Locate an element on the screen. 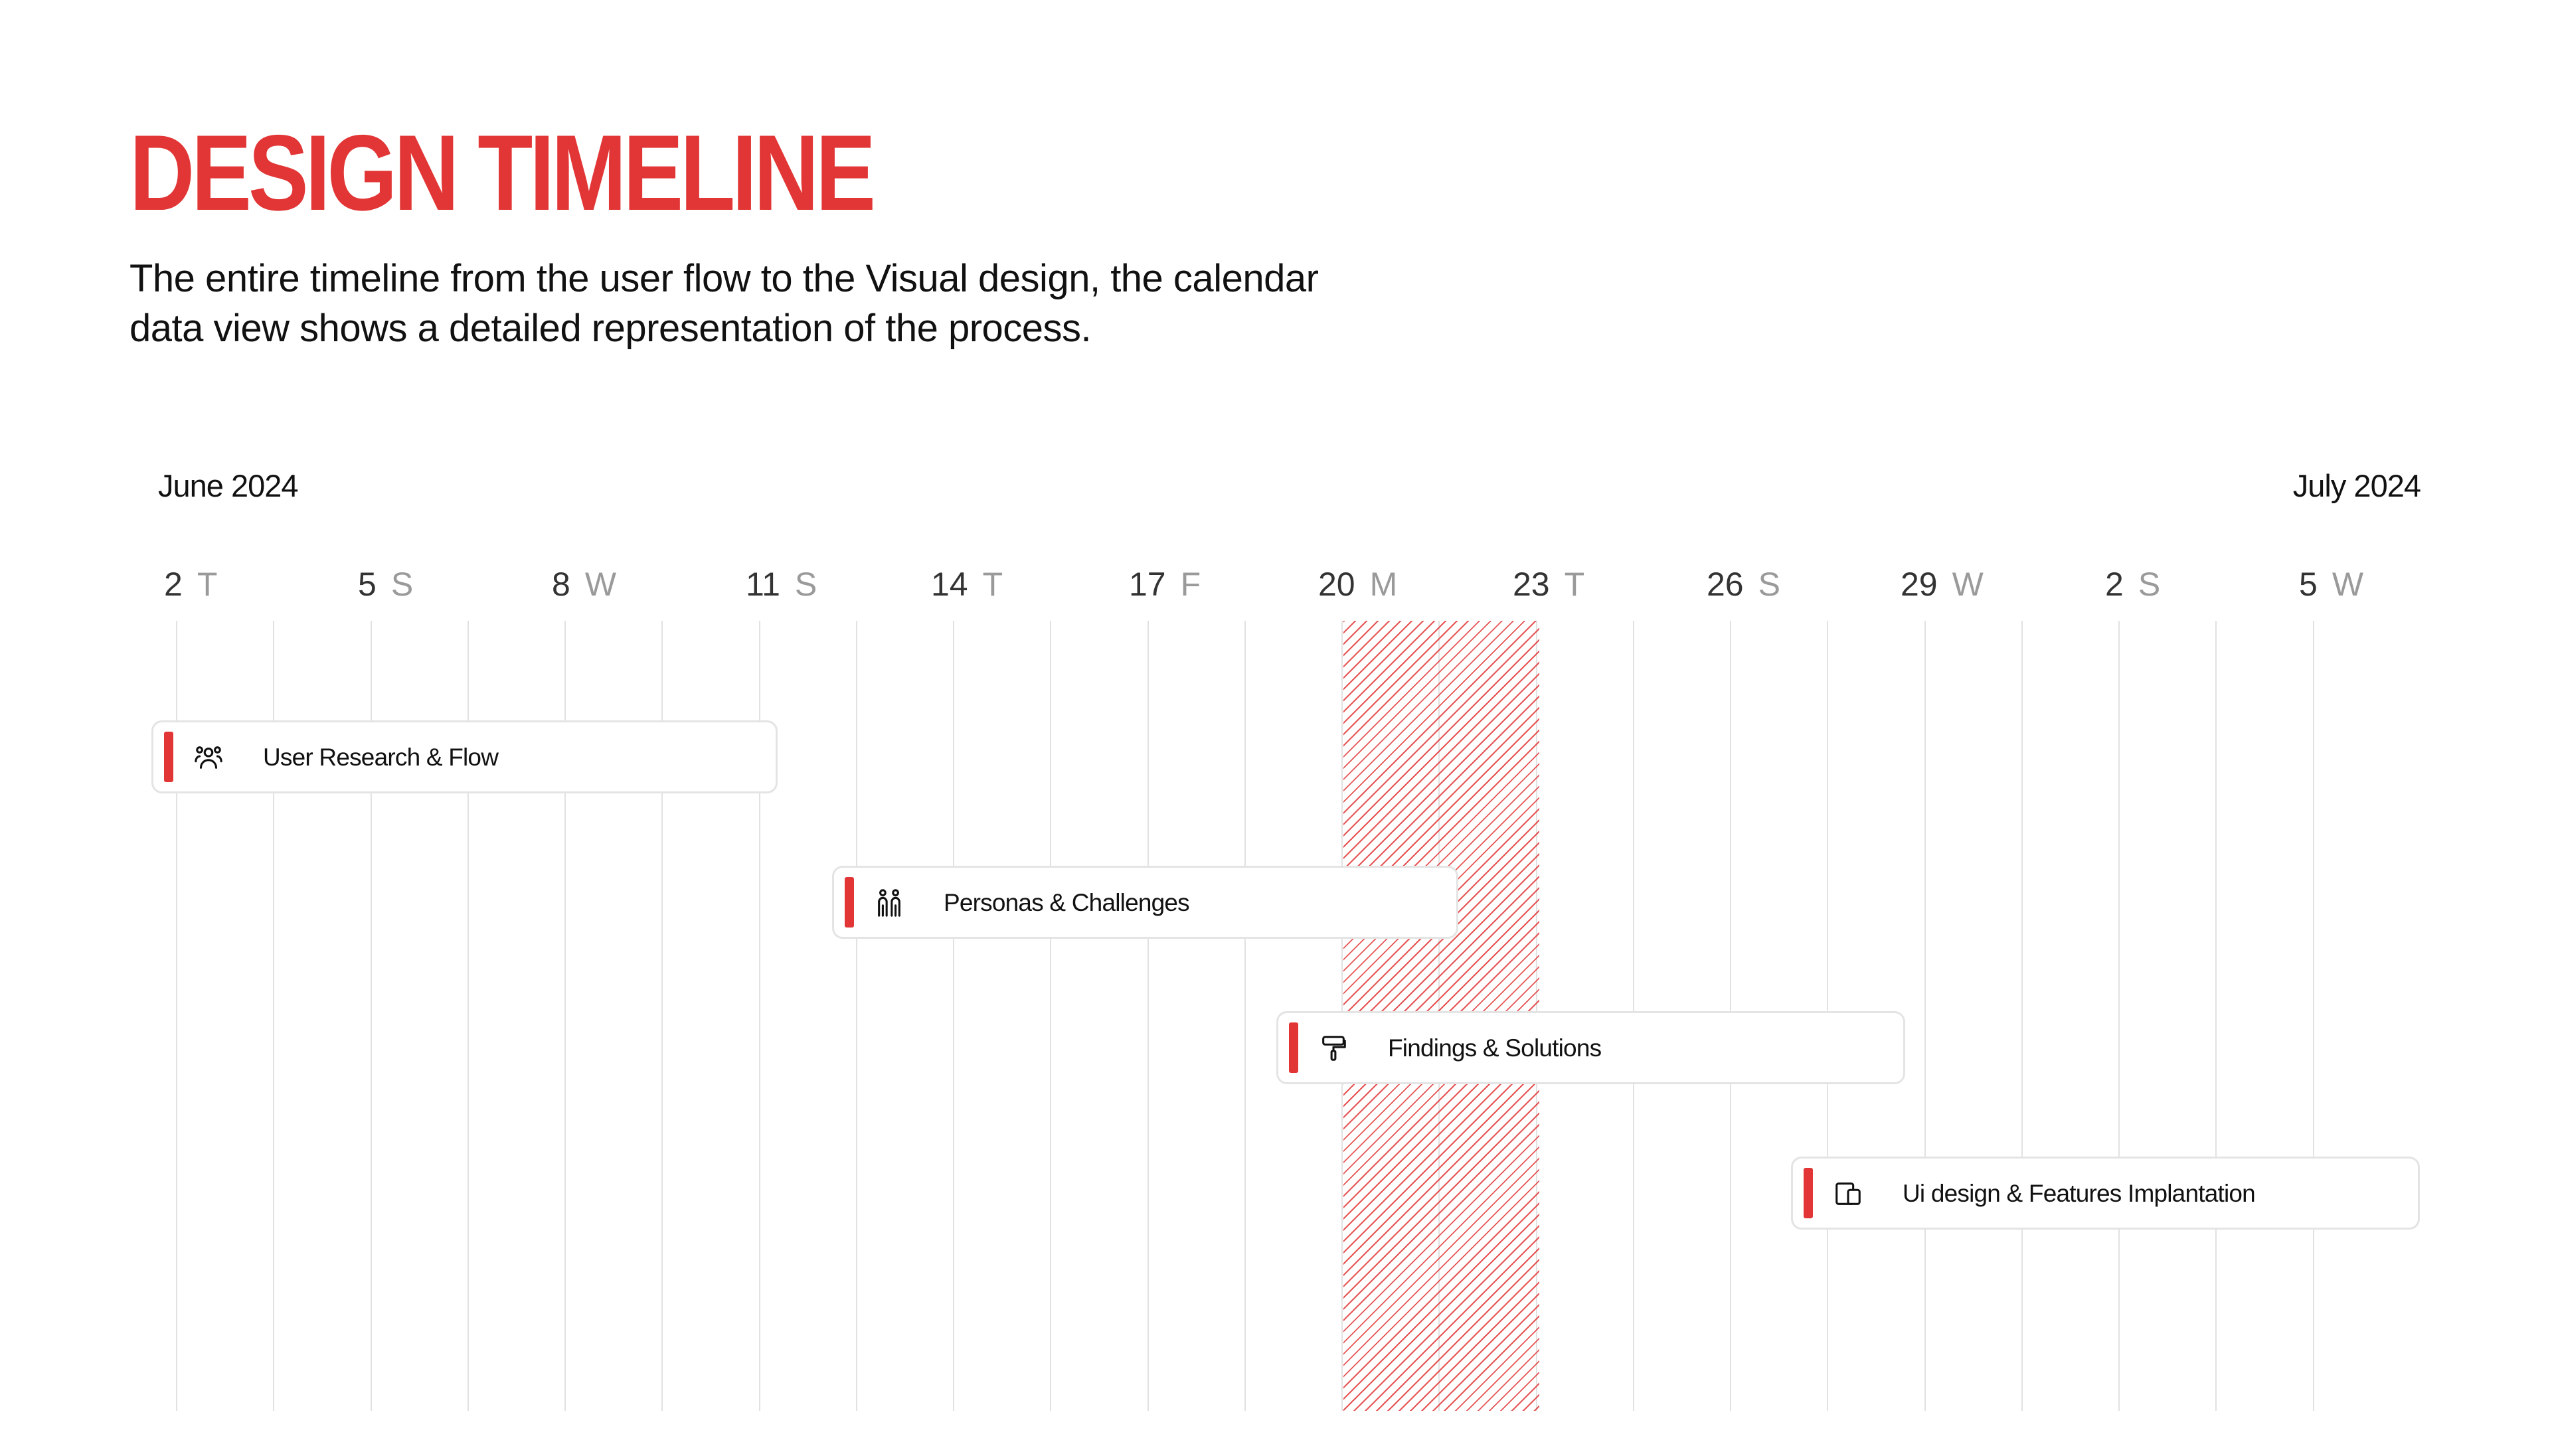 This screenshot has height=1456, width=2550. day-weekday: M is located at coordinates (1383, 584).